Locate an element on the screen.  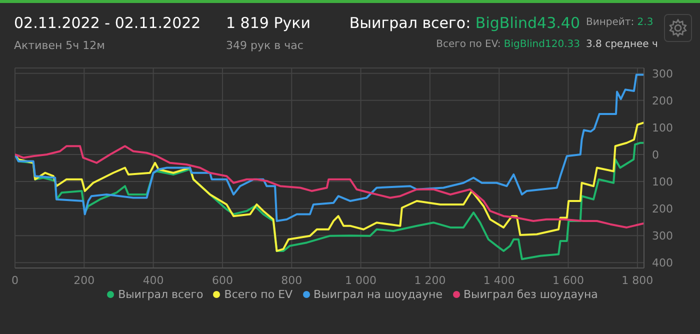
x-tick-label: 1 400 is located at coordinates (499, 280).